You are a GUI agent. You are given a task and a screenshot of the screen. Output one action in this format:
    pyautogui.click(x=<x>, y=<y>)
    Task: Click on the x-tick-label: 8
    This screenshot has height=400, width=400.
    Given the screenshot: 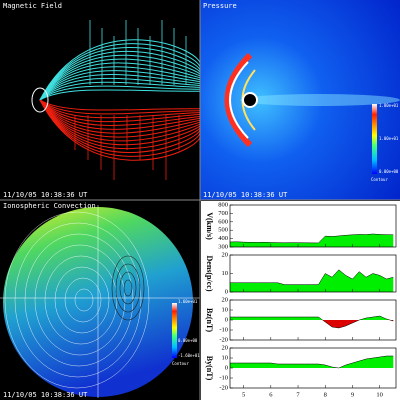 What is the action you would take?
    pyautogui.click(x=325, y=394)
    